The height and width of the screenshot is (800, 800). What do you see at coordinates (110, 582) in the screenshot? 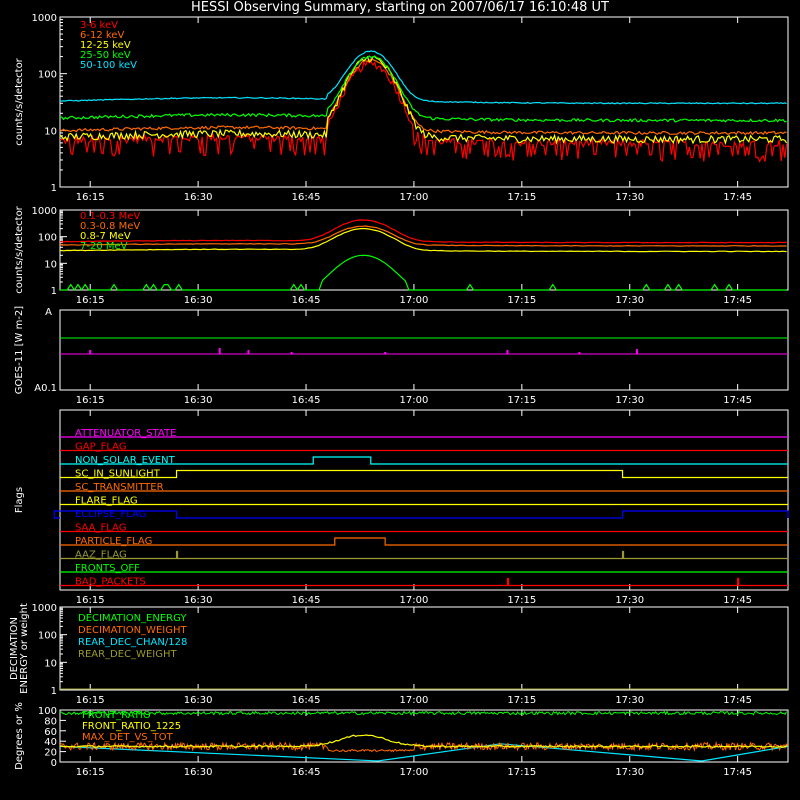
I see `flag-label: BAD_PACKETS` at bounding box center [110, 582].